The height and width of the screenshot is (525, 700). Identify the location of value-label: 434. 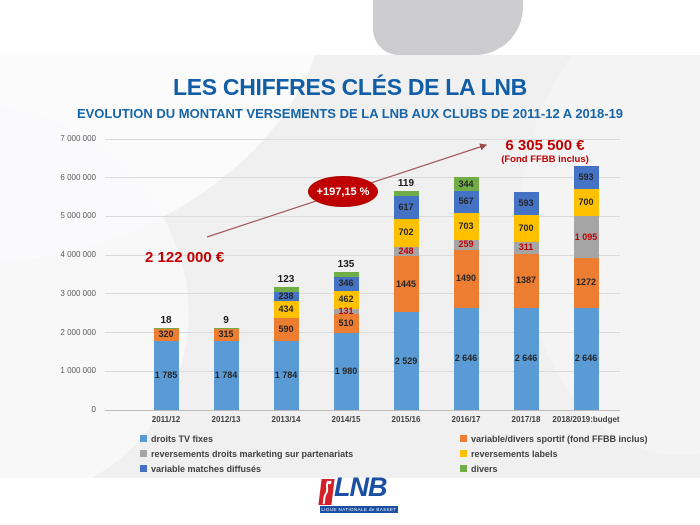
(286, 309).